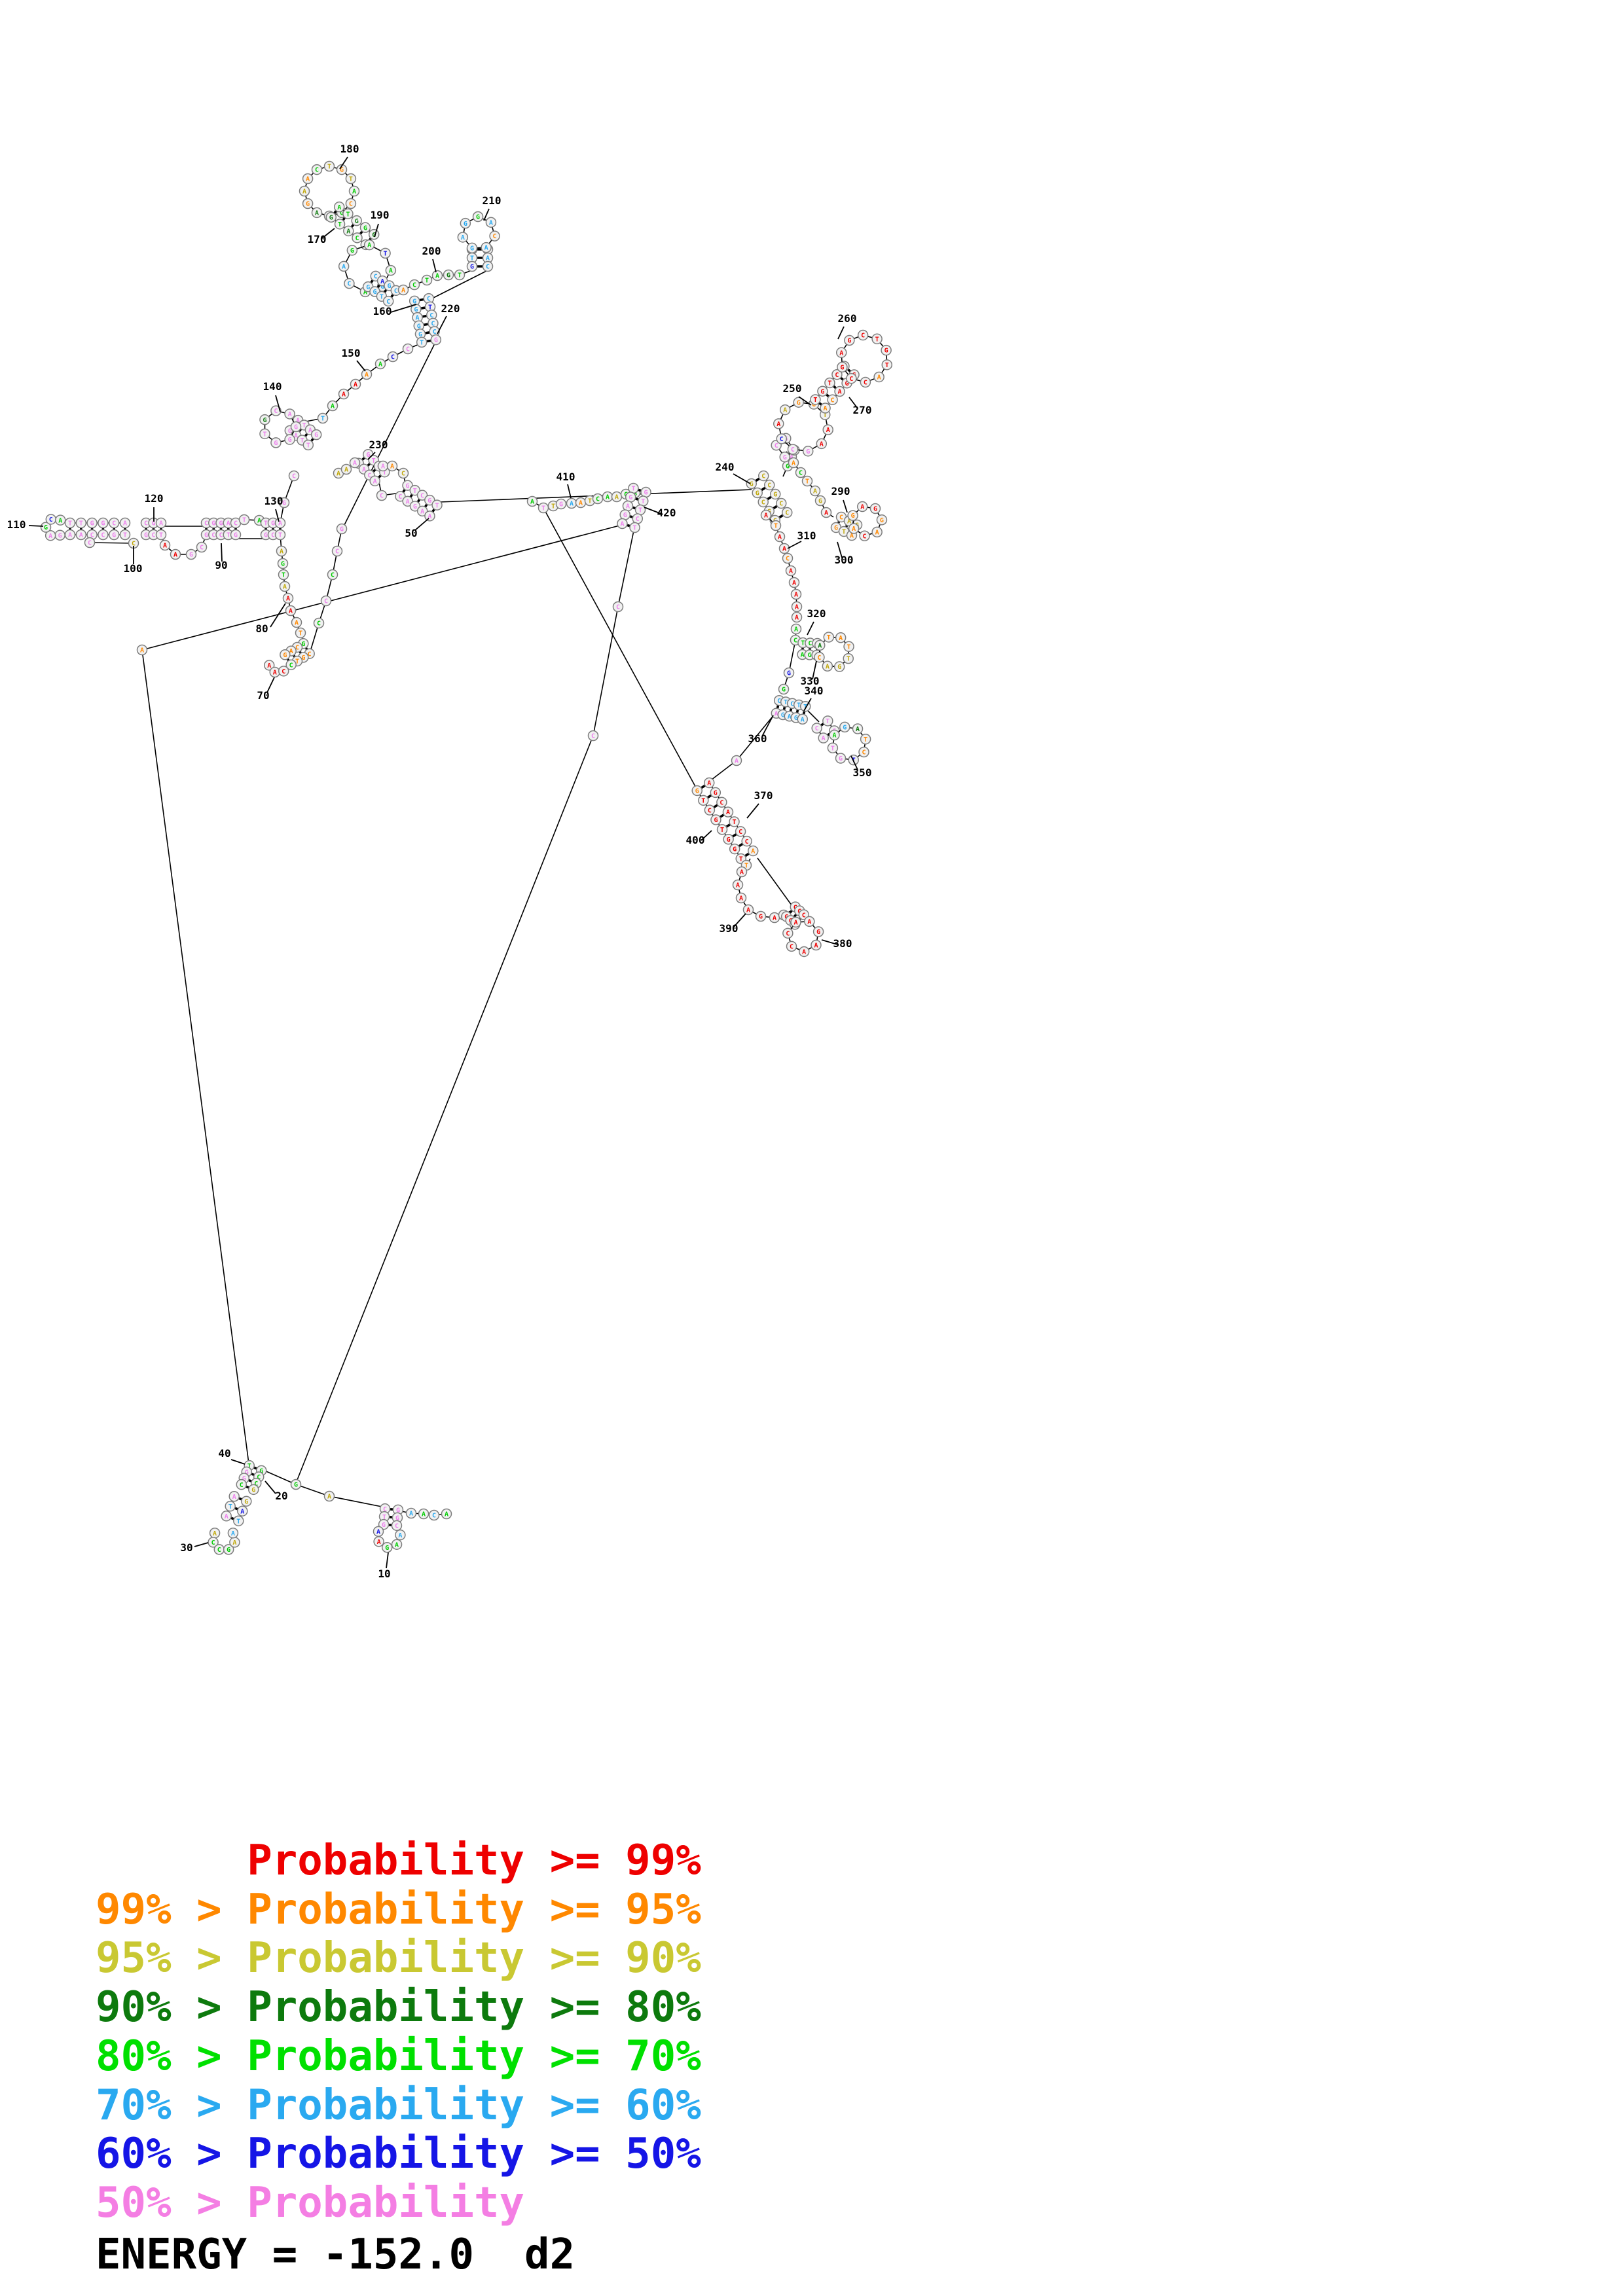 This screenshot has height=2296, width=1623. Describe the element at coordinates (273, 501) in the screenshot. I see `position-label-130: 130` at that location.